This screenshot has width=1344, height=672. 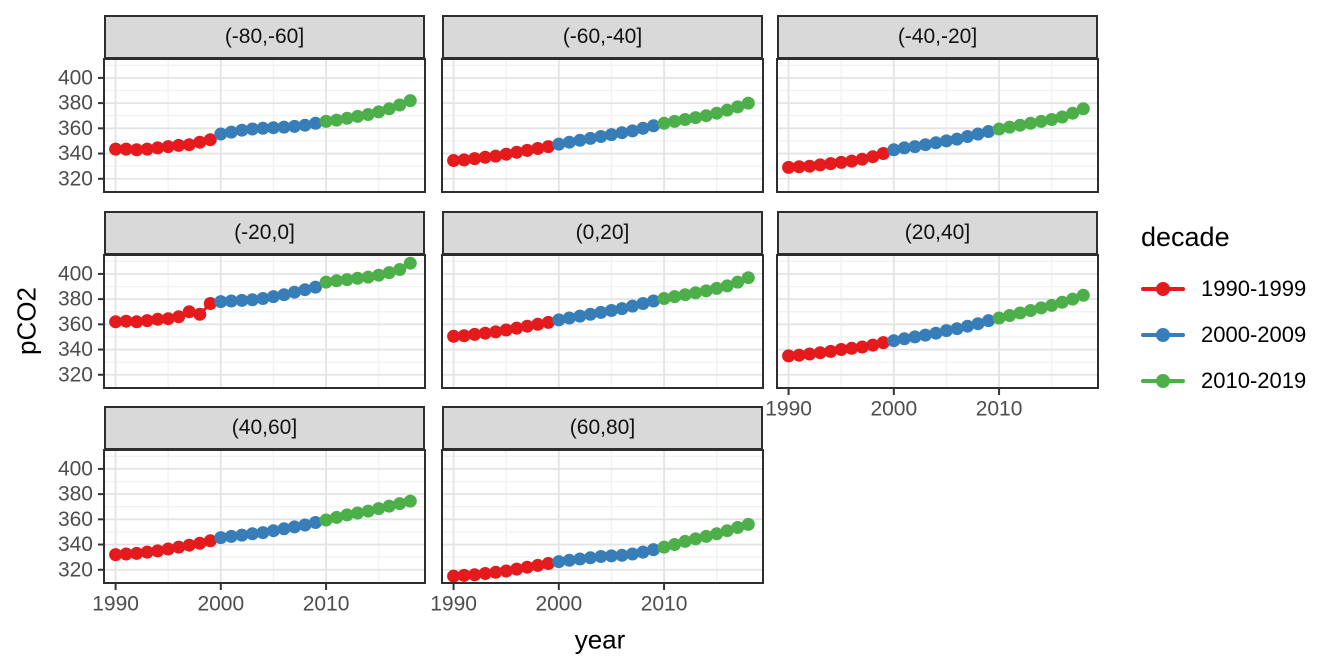 I want to click on y-tick-label: 380, so click(x=75, y=103).